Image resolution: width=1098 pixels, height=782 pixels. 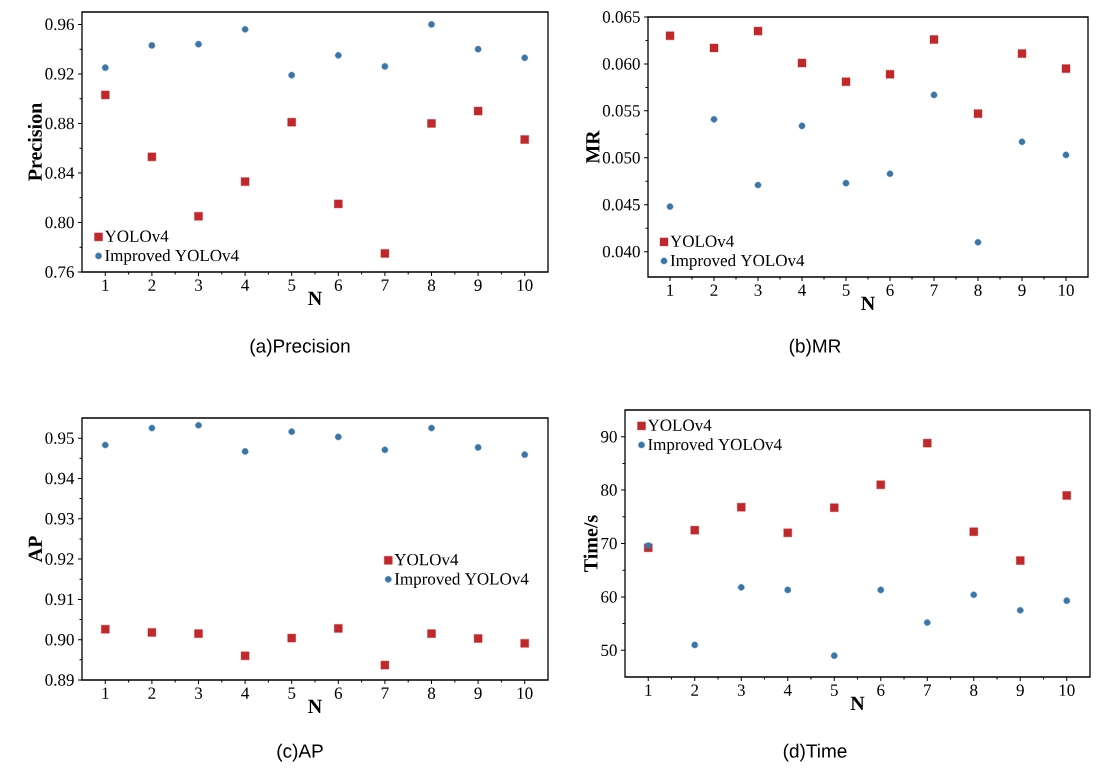 I want to click on y-tick-label: 70, so click(x=609, y=543).